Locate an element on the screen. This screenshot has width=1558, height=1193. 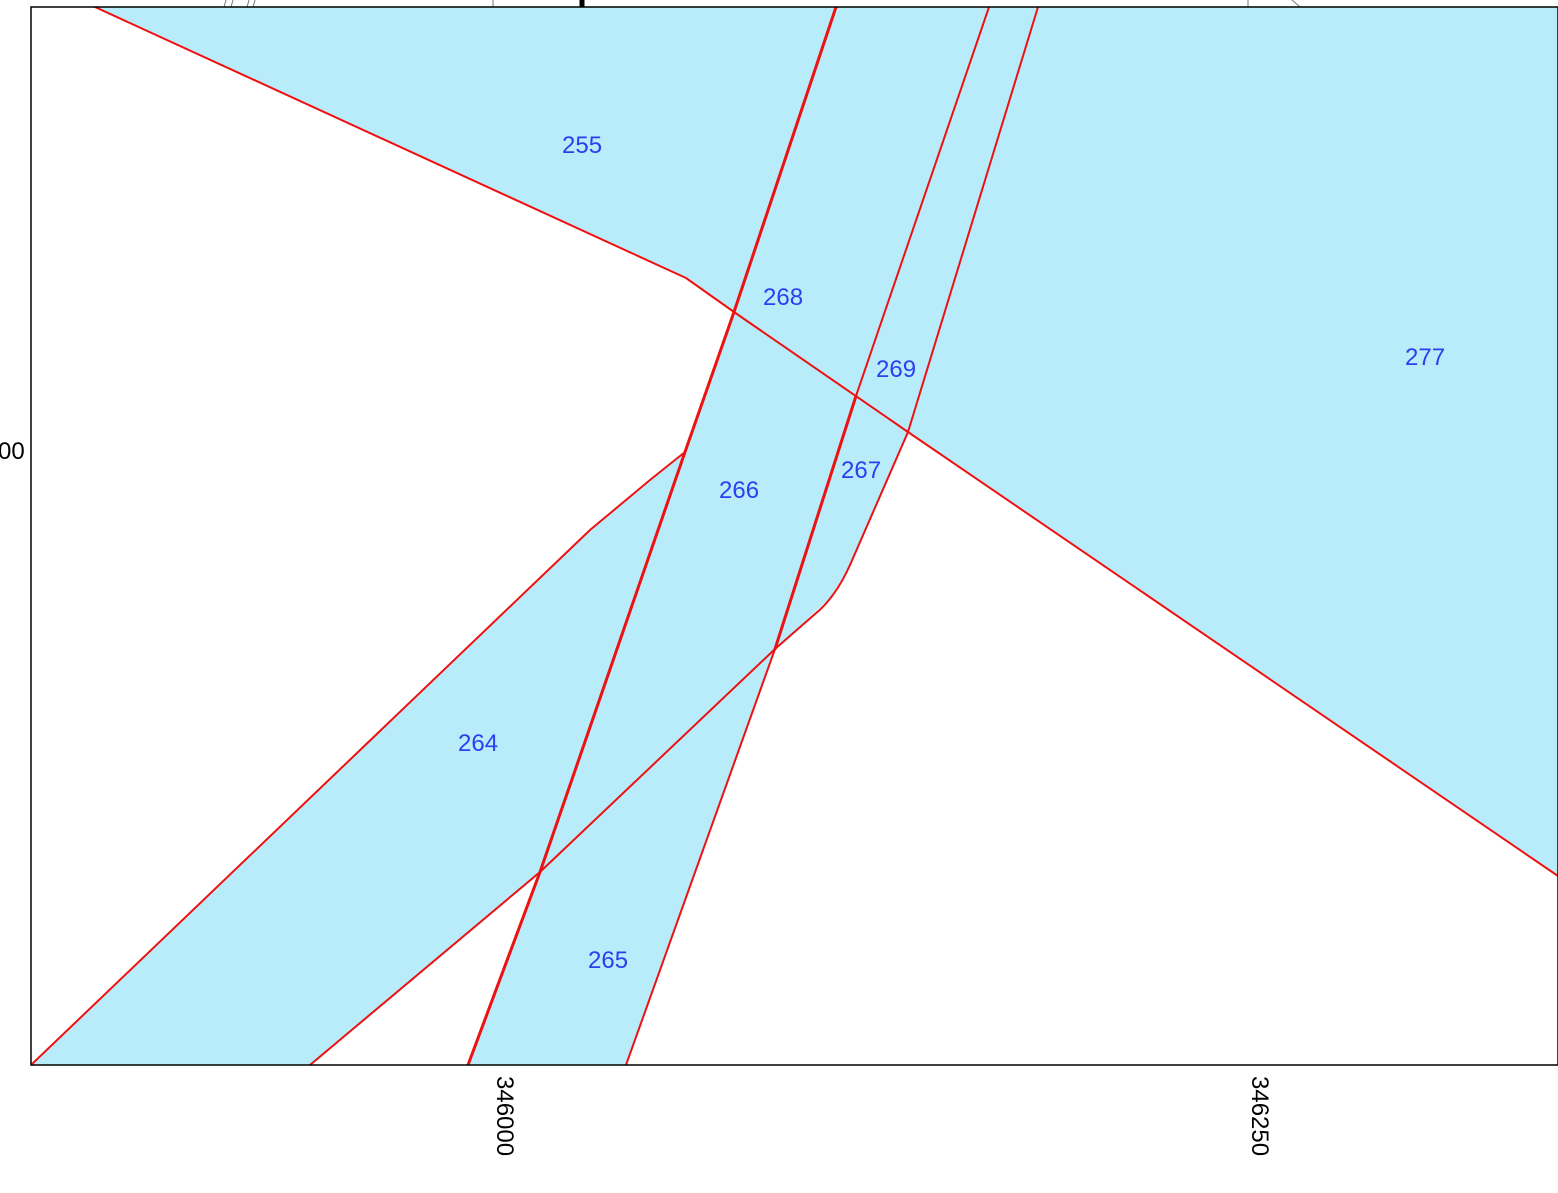
parcel-269-fill is located at coordinates (947, 219).